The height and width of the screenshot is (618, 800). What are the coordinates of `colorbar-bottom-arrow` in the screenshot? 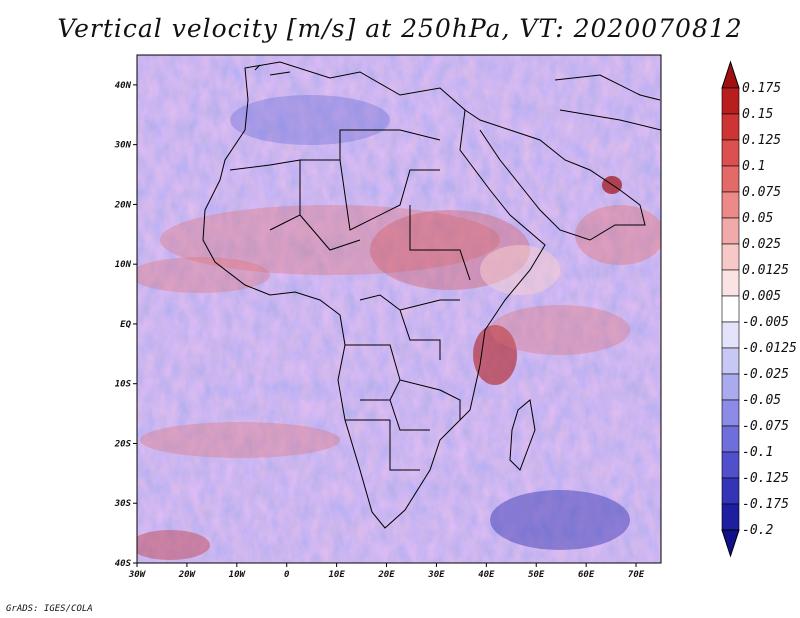 It's located at (730, 543).